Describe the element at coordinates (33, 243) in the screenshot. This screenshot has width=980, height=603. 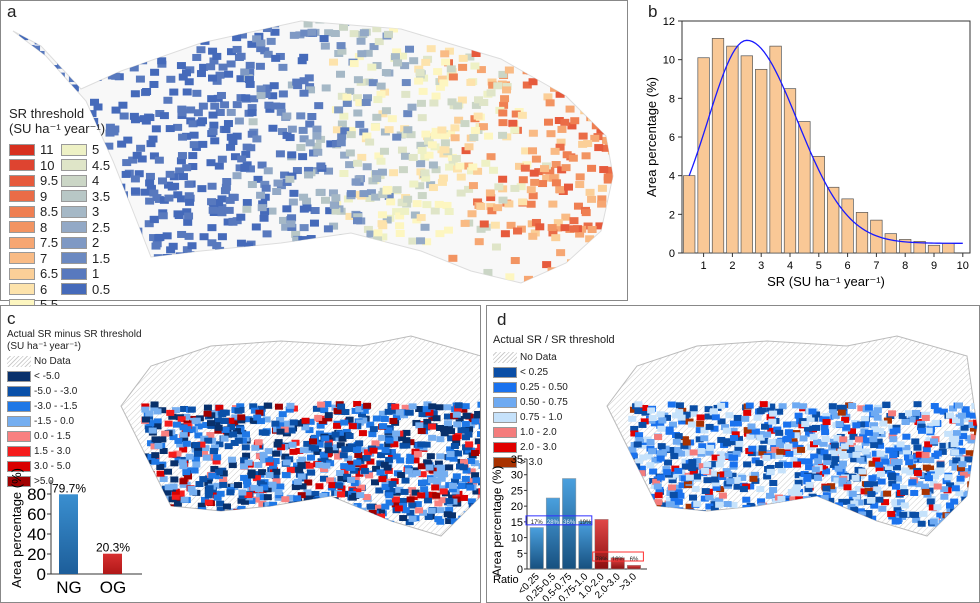
I see `legend-item: 7.5` at that location.